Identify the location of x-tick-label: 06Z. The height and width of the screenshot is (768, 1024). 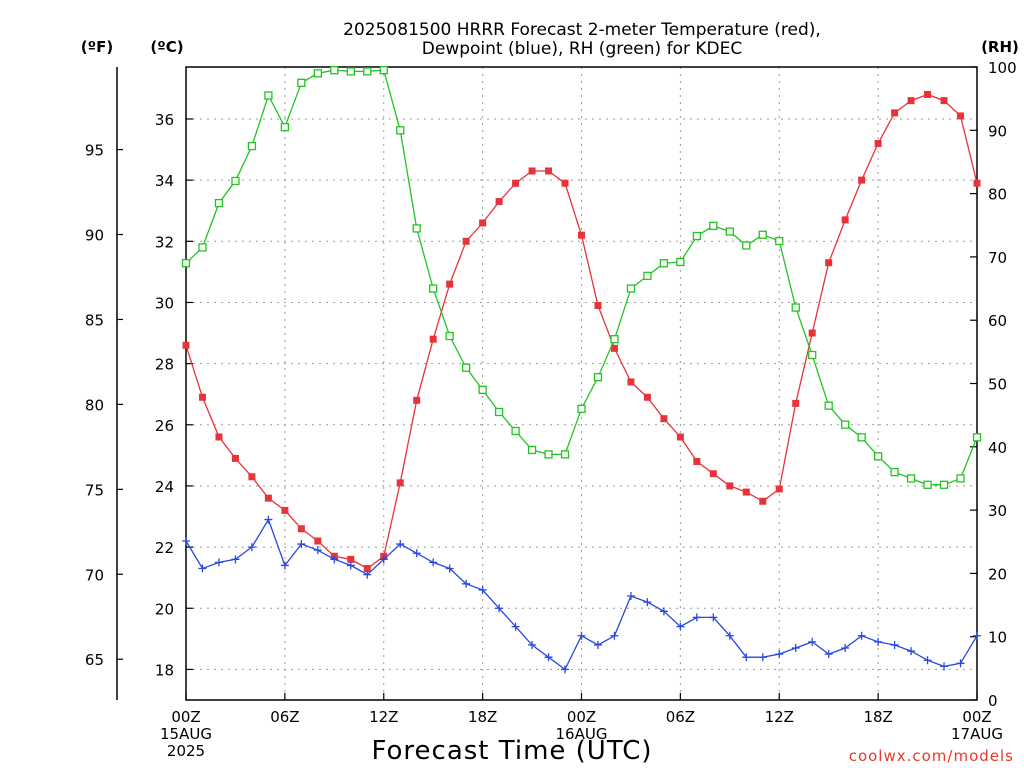
(284, 717).